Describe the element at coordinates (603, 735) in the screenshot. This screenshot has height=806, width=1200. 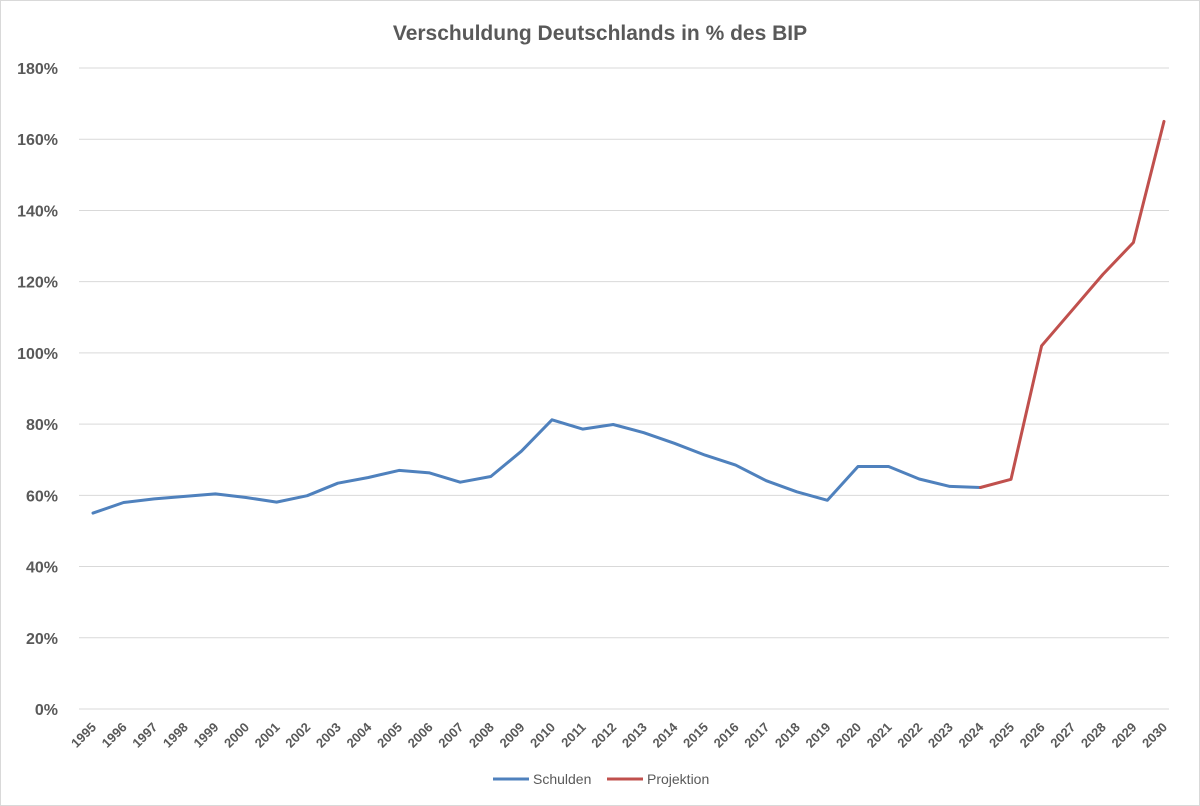
I see `x-tick-label: 2012` at that location.